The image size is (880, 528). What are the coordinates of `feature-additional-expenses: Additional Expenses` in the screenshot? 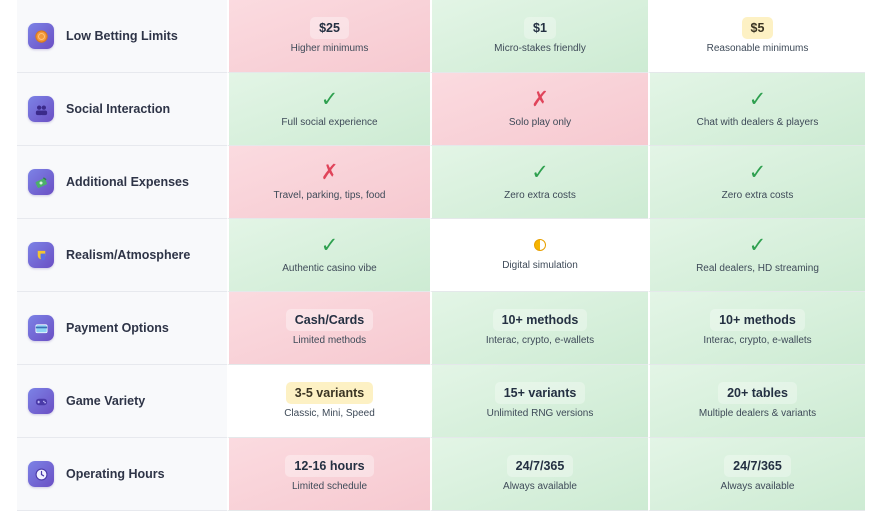 It's located at (122, 182).